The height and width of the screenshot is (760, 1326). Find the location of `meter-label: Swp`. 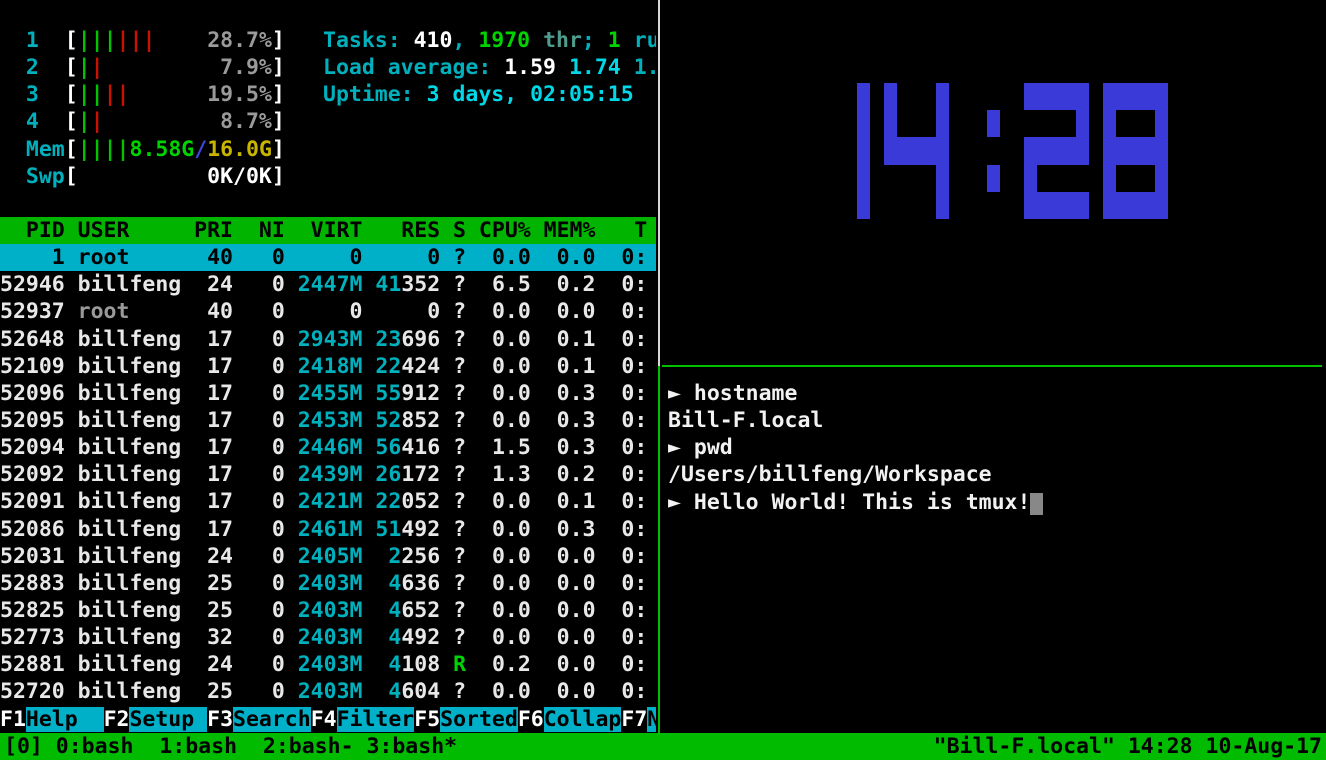

meter-label: Swp is located at coordinates (32, 176).